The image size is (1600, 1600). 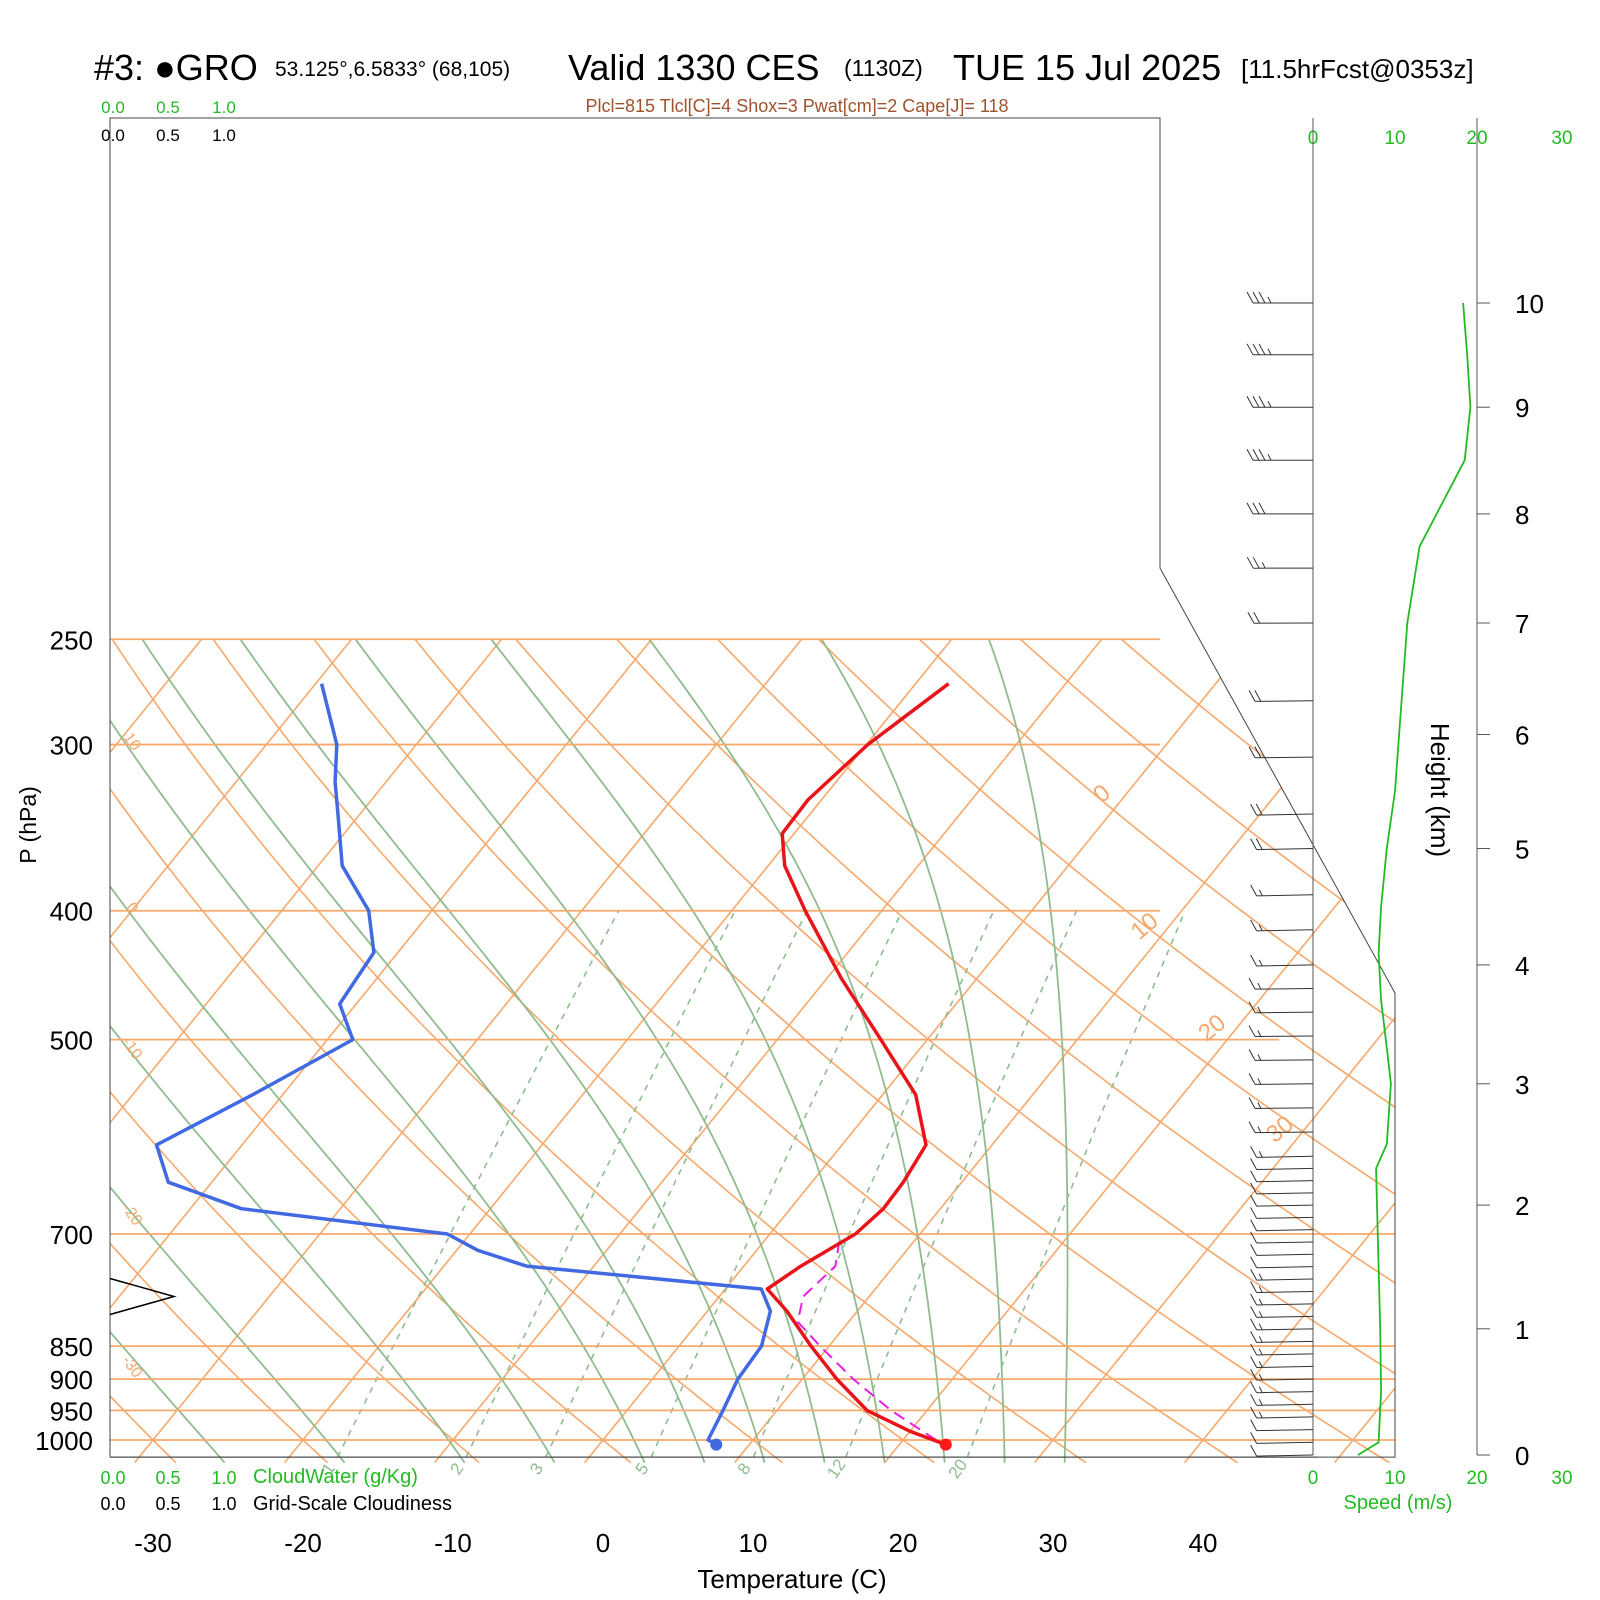 What do you see at coordinates (883, 68) in the screenshot?
I see `zulu-time: (1130Z)` at bounding box center [883, 68].